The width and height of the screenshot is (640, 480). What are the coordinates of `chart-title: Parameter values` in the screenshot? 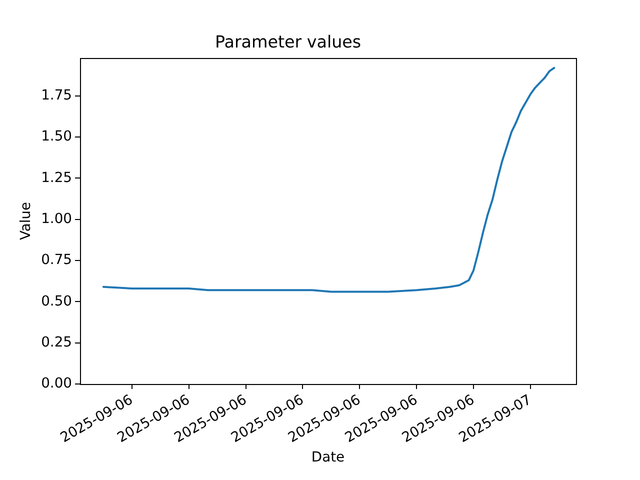 It's located at (288, 42).